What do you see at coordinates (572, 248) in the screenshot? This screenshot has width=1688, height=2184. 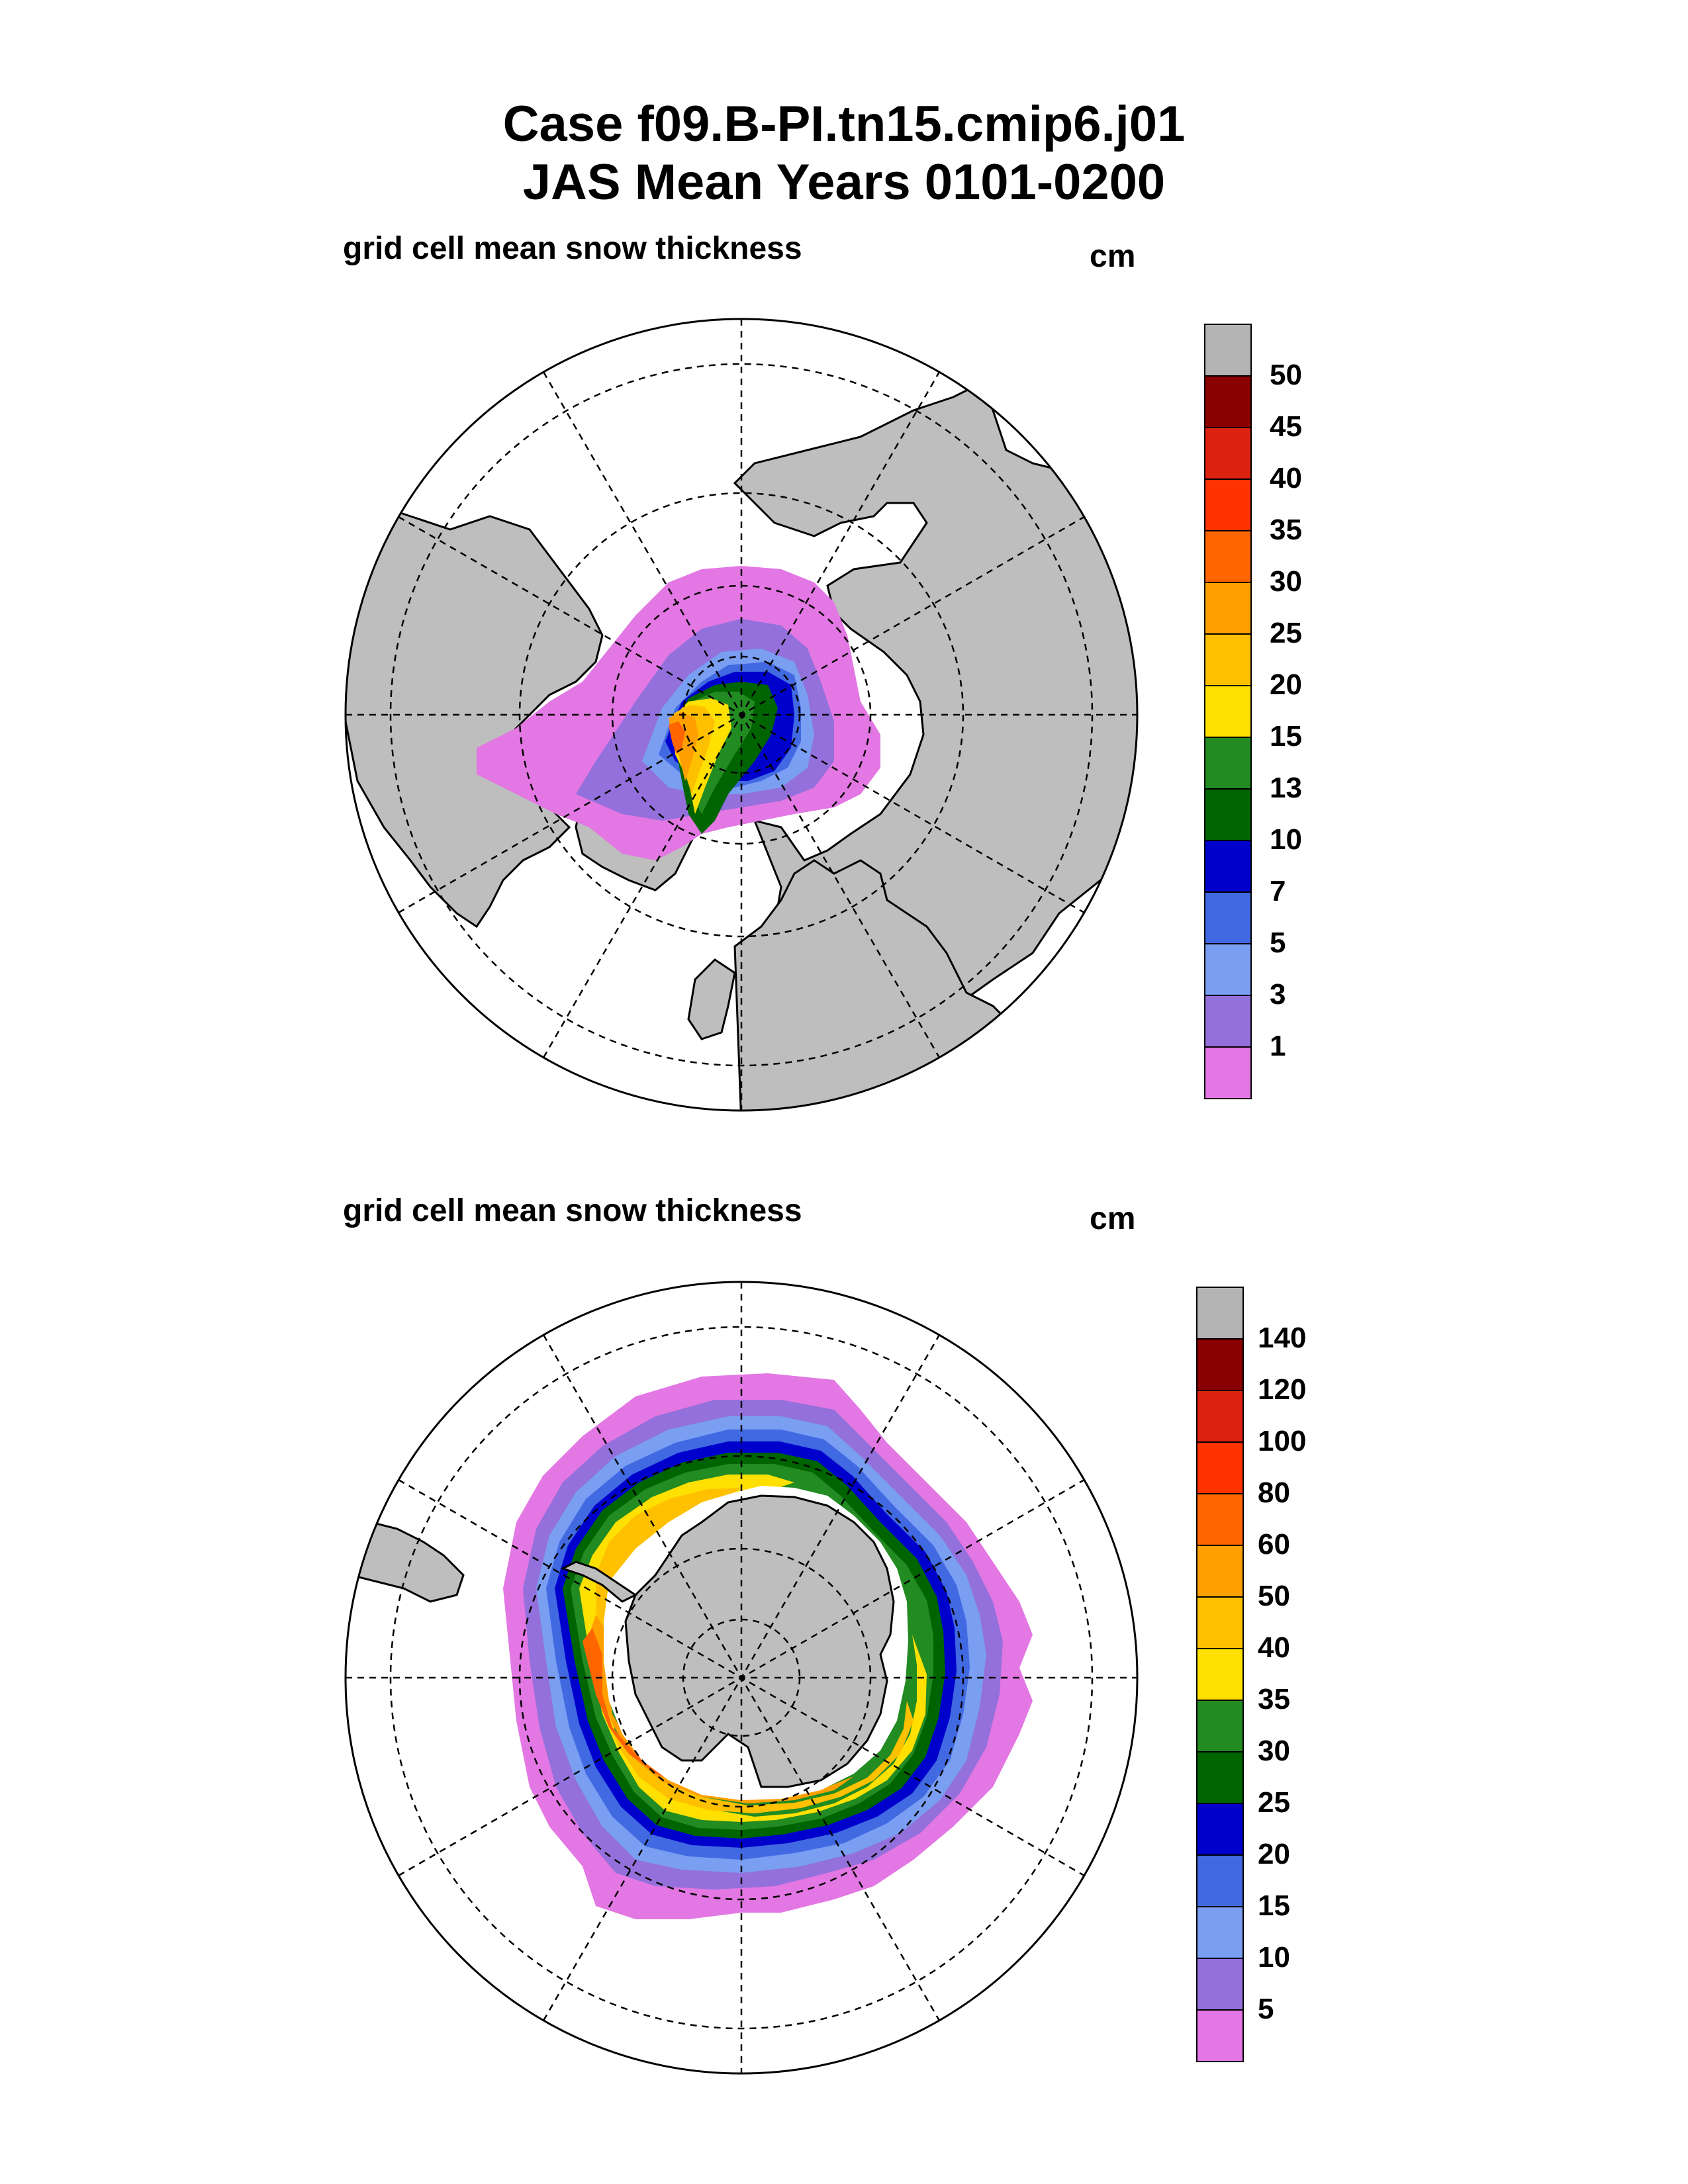 I see `panel1-variable-label: grid cell mean snow thickness` at bounding box center [572, 248].